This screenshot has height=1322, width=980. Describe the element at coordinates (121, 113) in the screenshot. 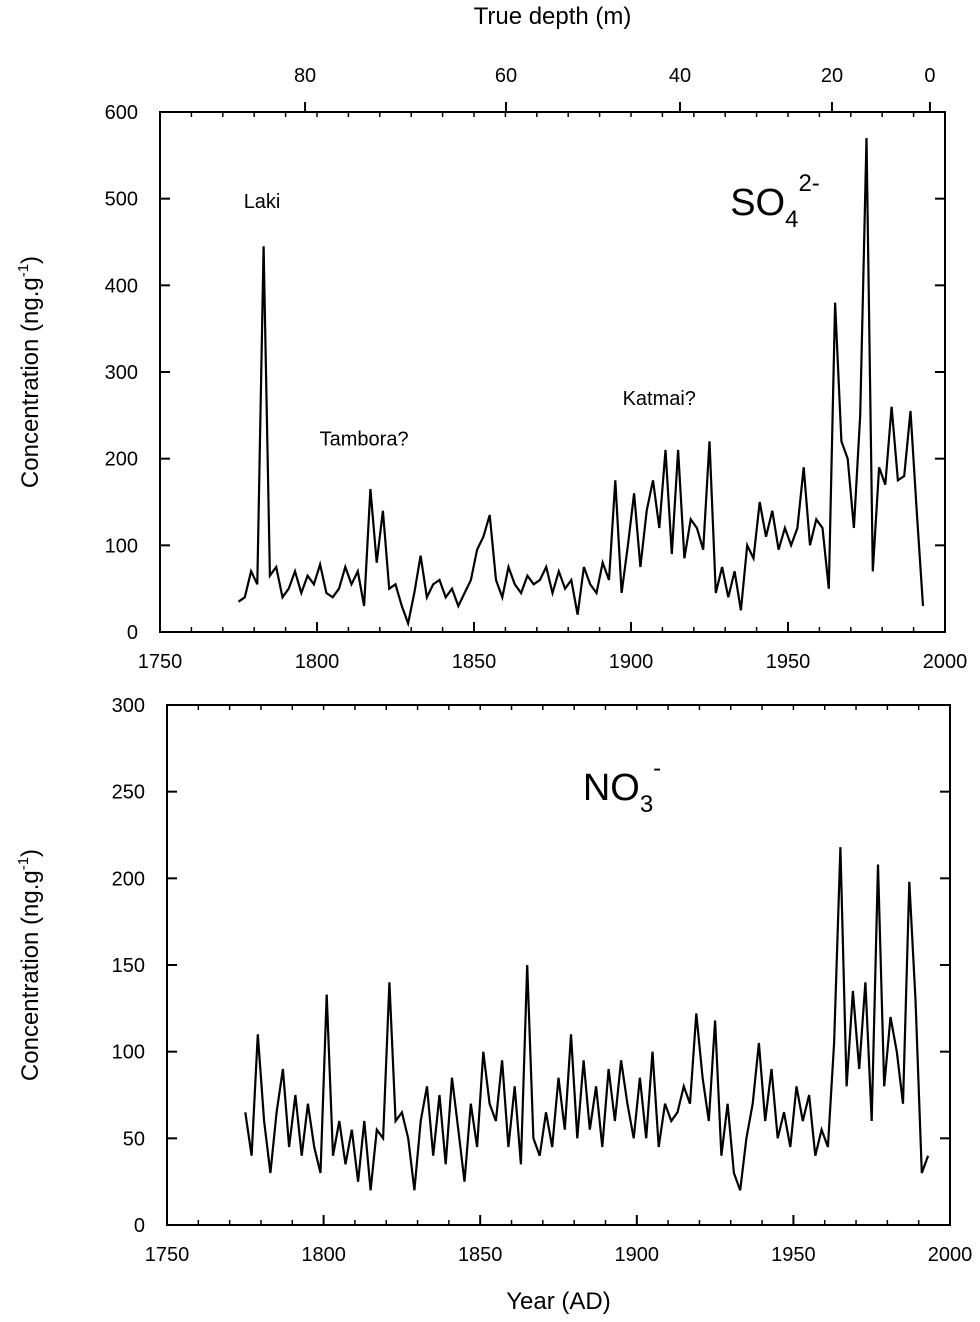

I see `y-tick-label: 600` at that location.